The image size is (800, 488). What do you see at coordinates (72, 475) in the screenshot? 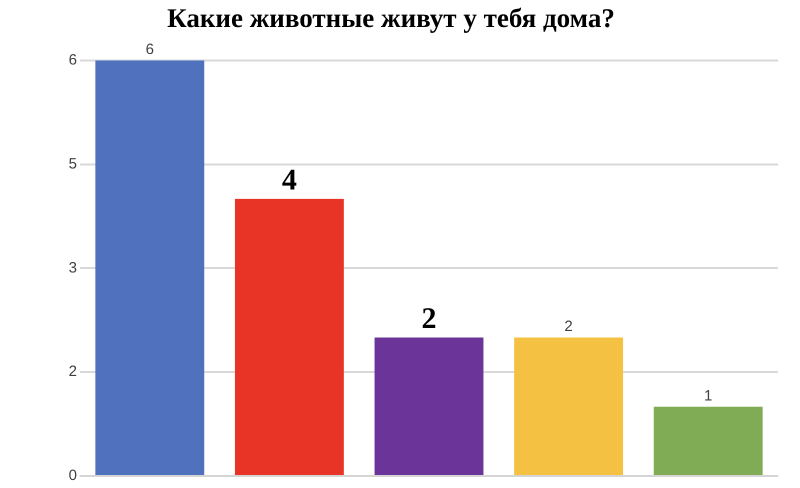
I see `y-tick-label: 0` at bounding box center [72, 475].